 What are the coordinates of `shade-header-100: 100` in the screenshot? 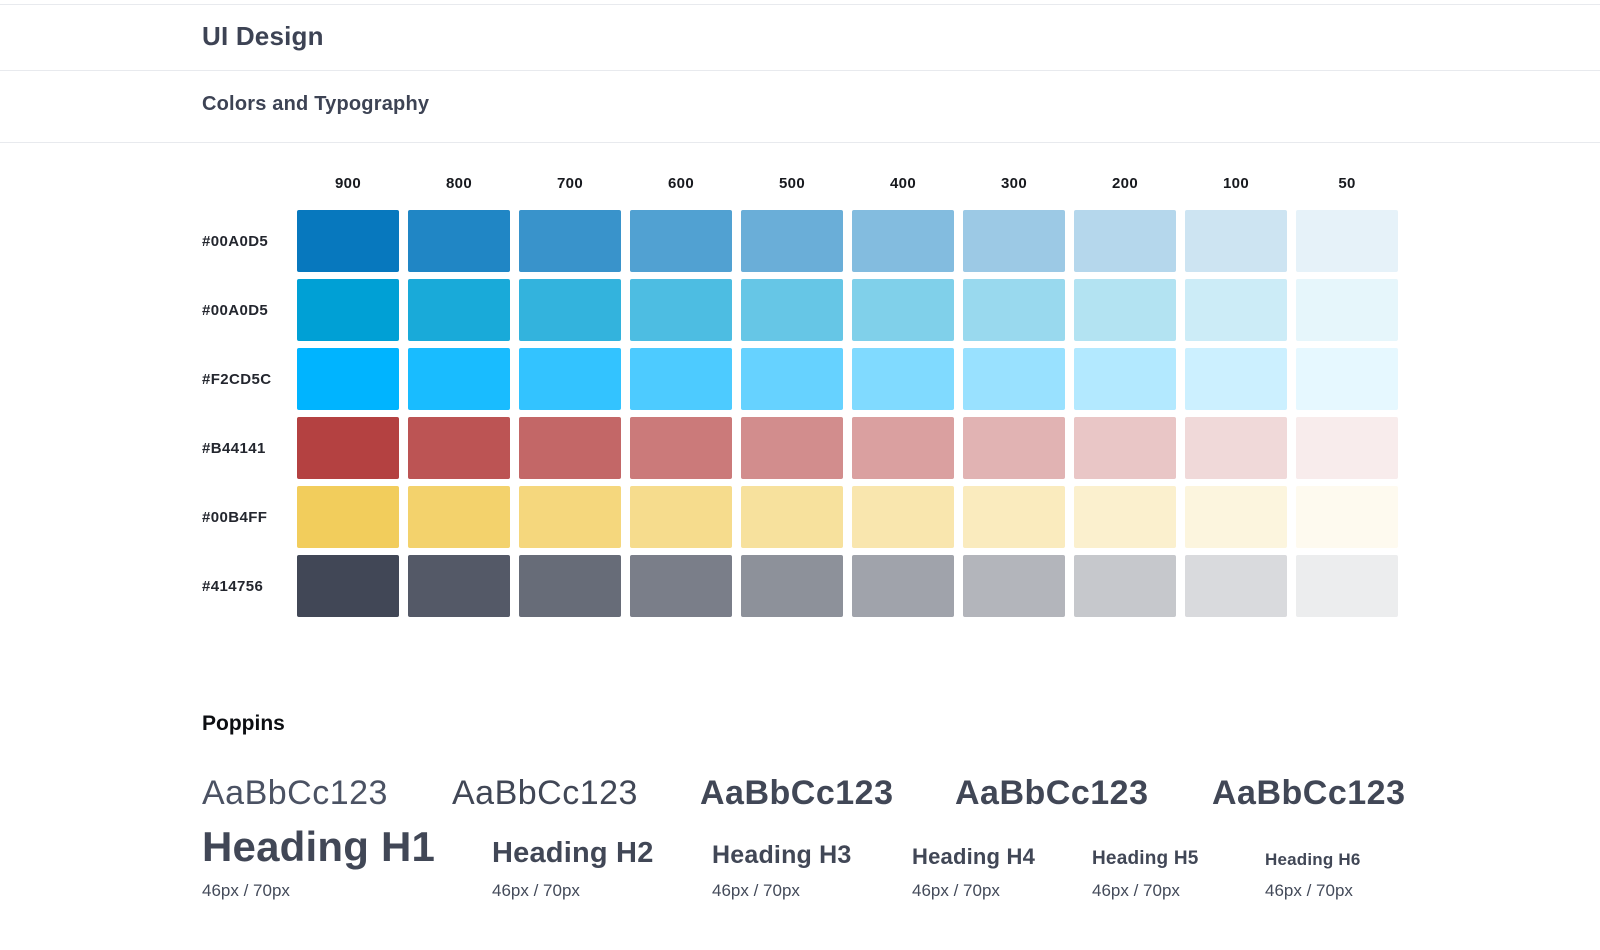 It's located at (1236, 183).